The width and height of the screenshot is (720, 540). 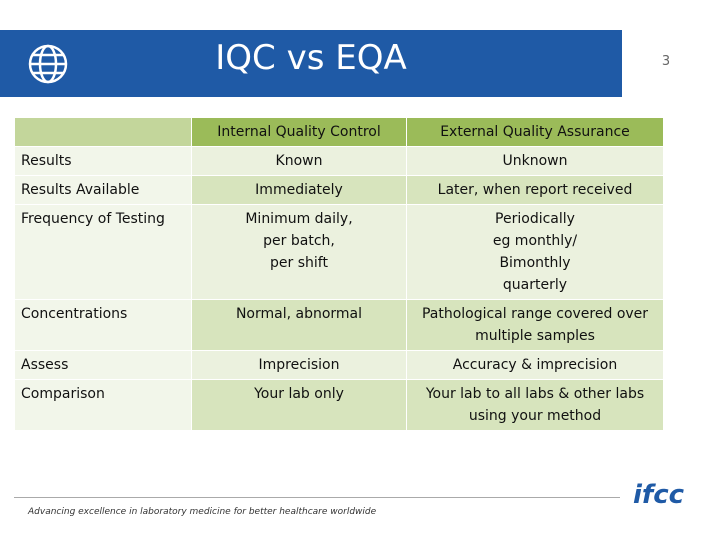 What do you see at coordinates (48, 64) in the screenshot?
I see `globe-icon` at bounding box center [48, 64].